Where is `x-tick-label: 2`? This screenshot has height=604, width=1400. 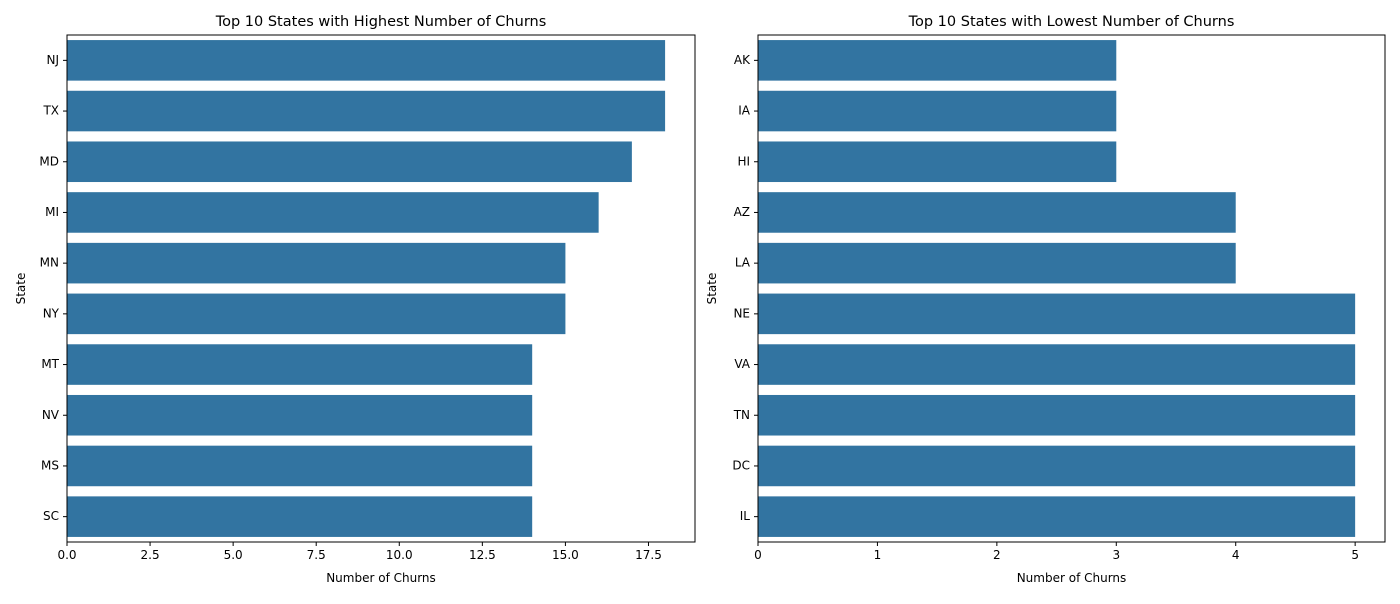
x-tick-label: 2 is located at coordinates (997, 555).